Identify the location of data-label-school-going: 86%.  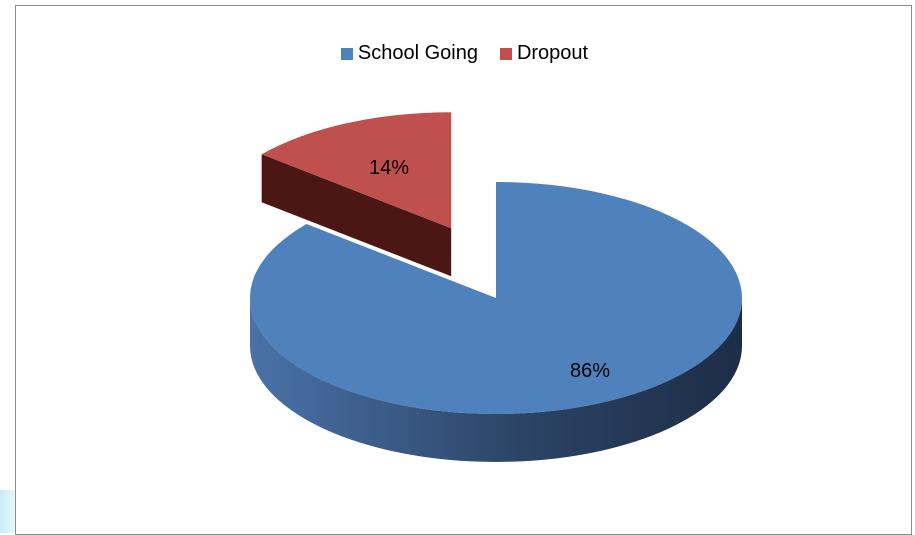
(590, 371).